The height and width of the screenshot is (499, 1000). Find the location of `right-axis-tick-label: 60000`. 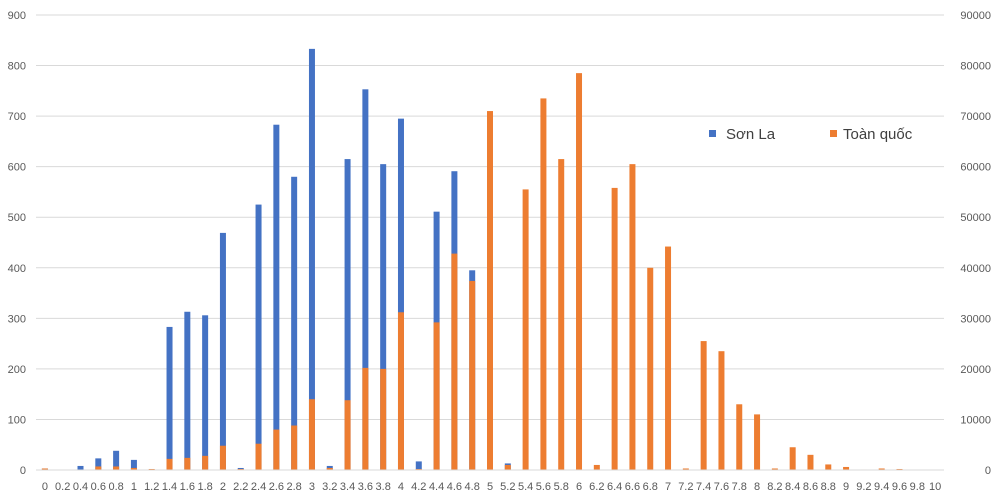

right-axis-tick-label: 60000 is located at coordinates (975, 168).